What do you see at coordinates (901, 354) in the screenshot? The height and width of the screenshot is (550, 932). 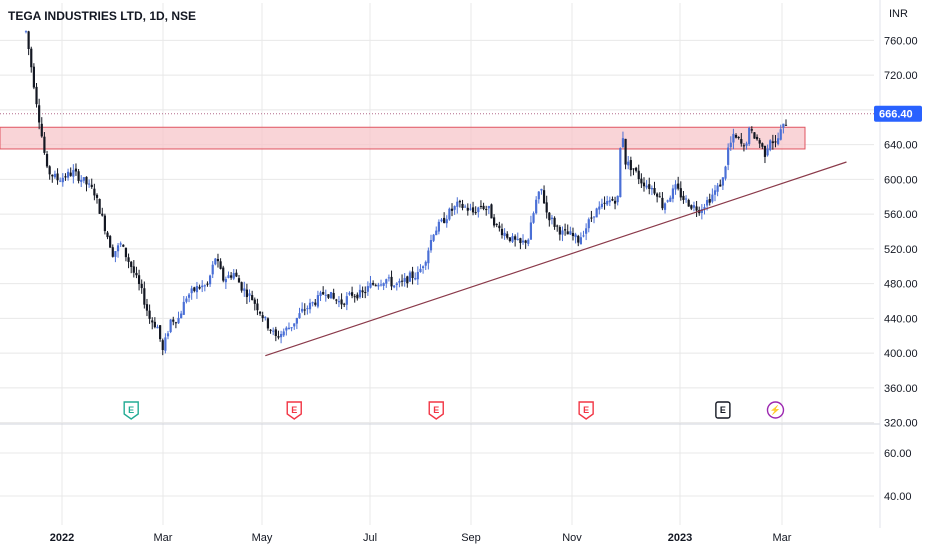 I see `price-tick-label: 400.00` at bounding box center [901, 354].